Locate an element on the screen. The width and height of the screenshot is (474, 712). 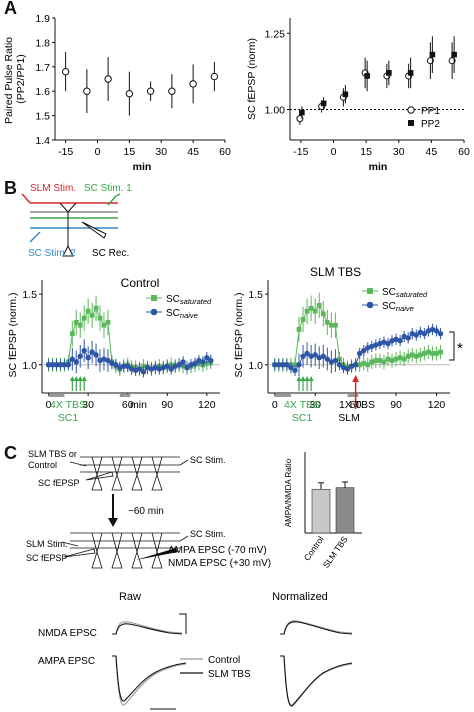
y-tick-label: 1.5 is located at coordinates (255, 295).